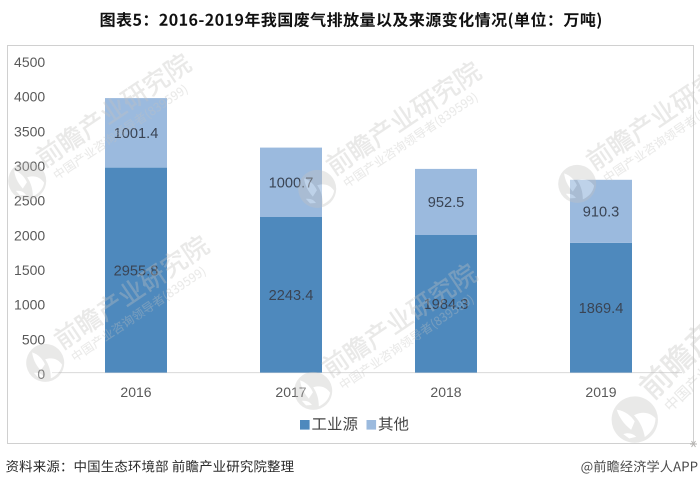 This screenshot has height=489, width=700. Describe the element at coordinates (29, 305) in the screenshot. I see `svg-text: 1000` at that location.